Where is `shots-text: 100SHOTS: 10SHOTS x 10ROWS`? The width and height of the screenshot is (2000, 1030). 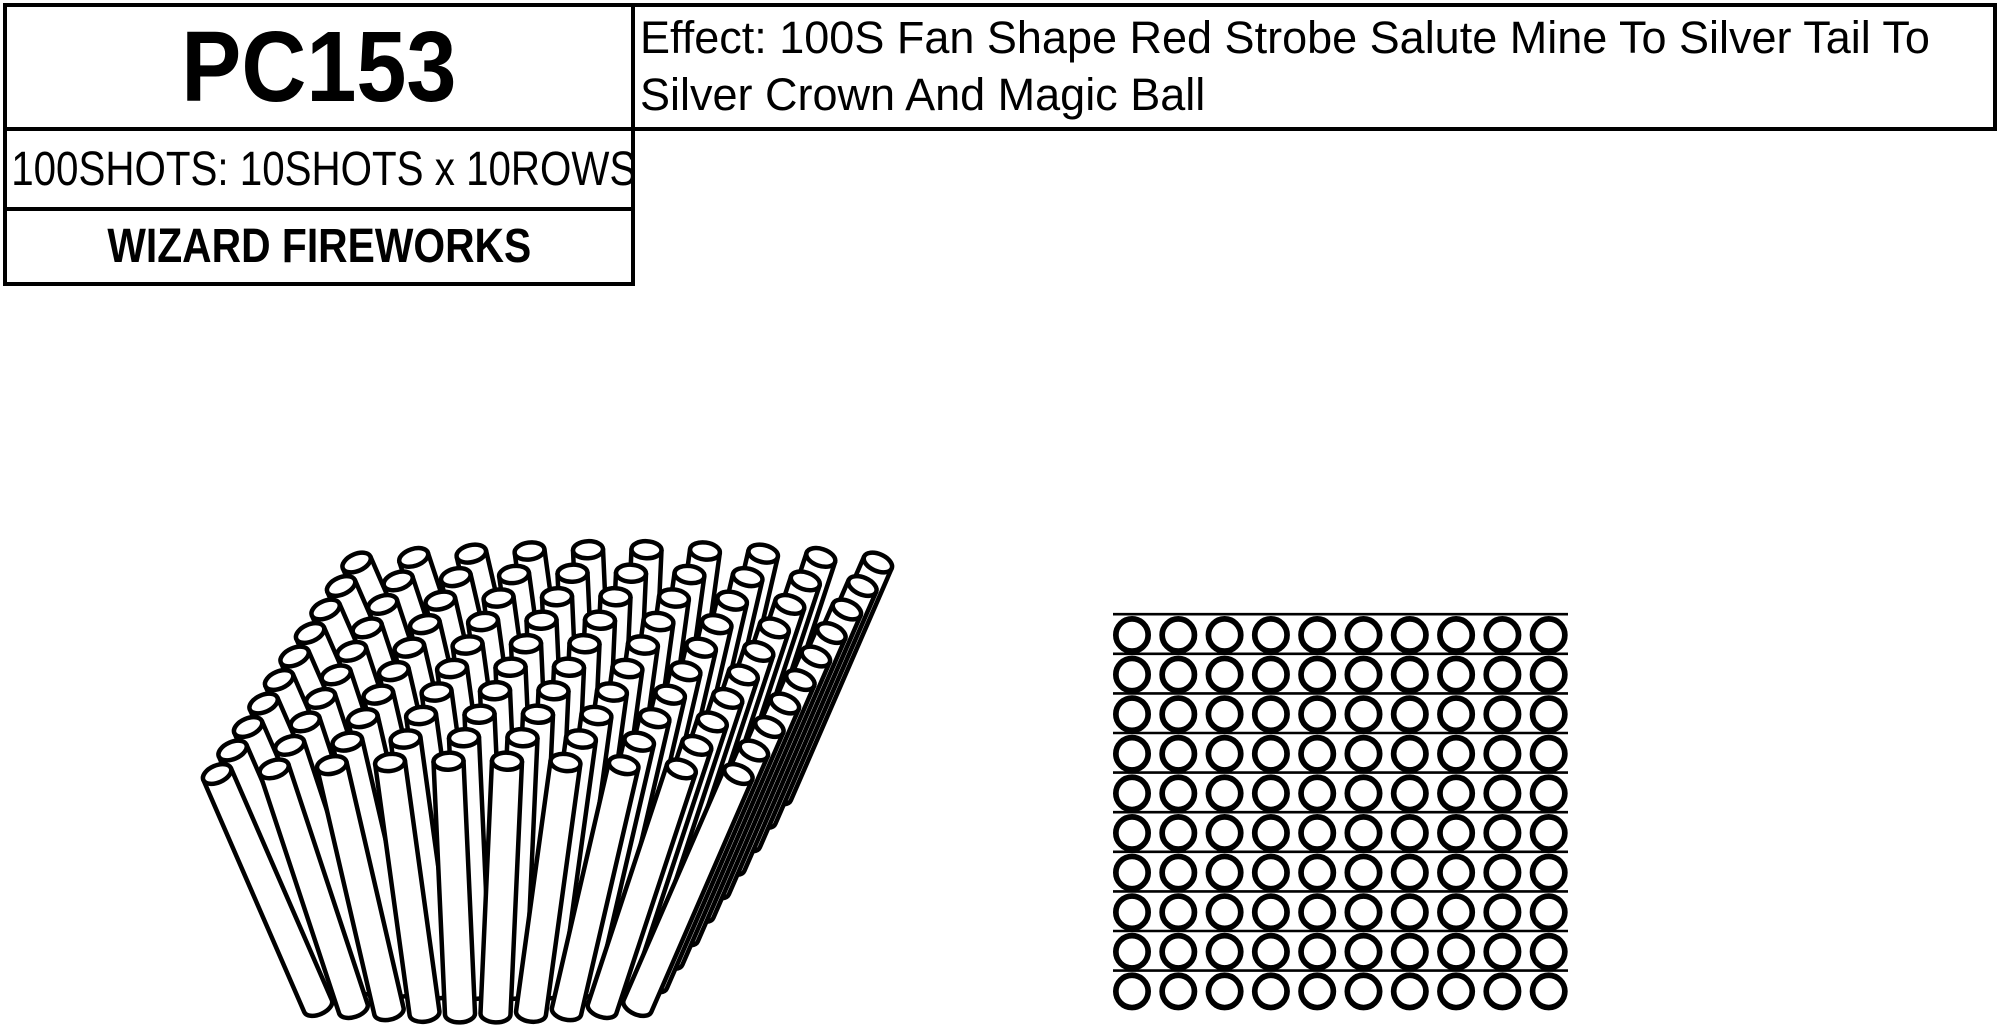 shots-text: 100SHOTS: 10SHOTS x 10ROWS is located at coordinates (324, 169).